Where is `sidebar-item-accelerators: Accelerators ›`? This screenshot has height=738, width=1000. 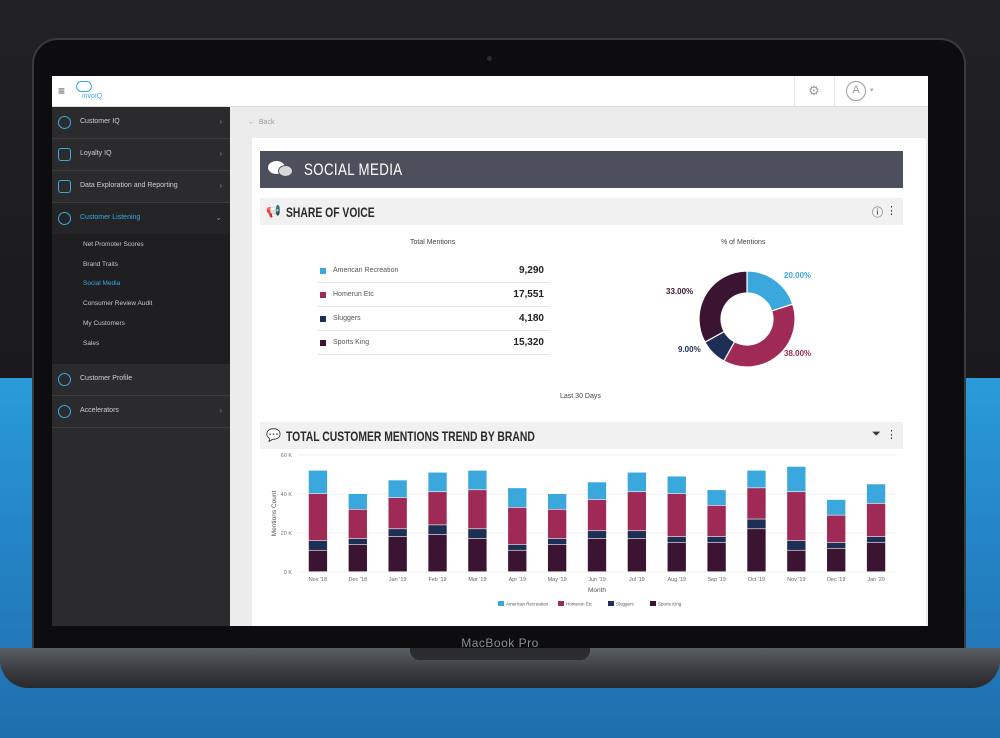
sidebar-item-accelerators: Accelerators › is located at coordinates (141, 412).